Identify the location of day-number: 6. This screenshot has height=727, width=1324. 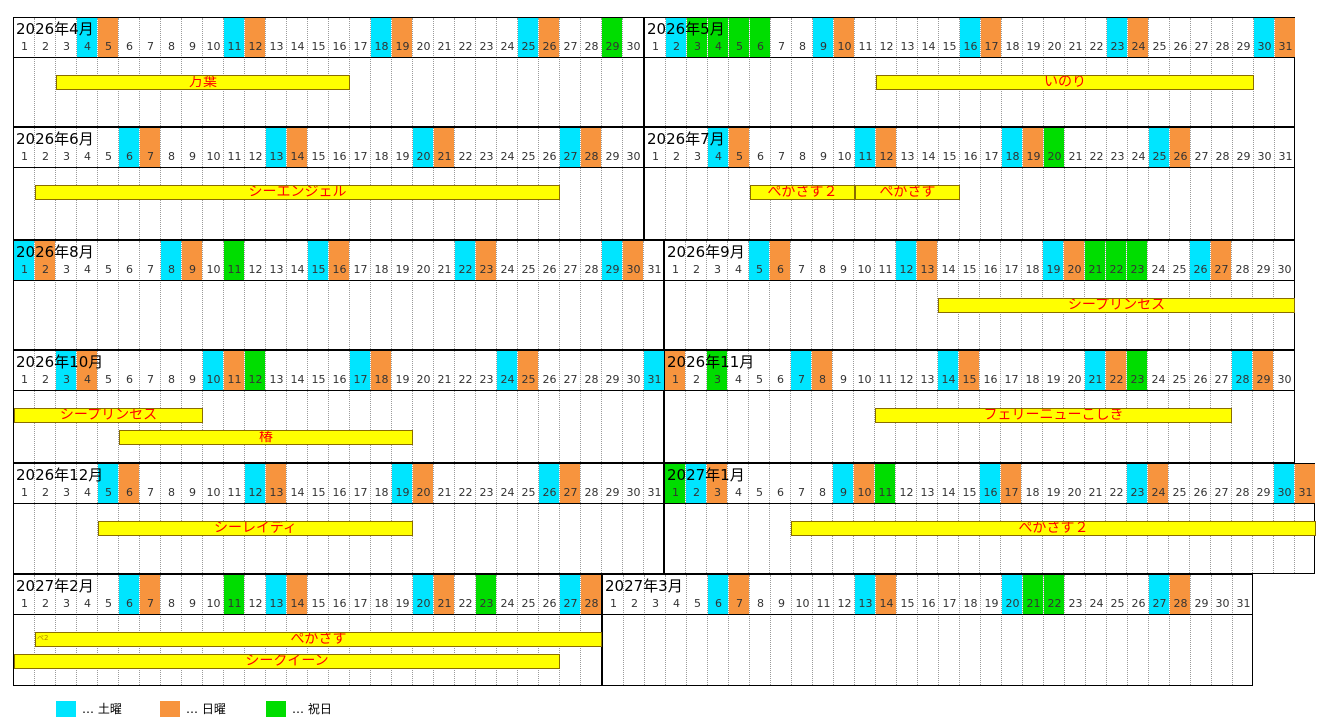
(129, 46).